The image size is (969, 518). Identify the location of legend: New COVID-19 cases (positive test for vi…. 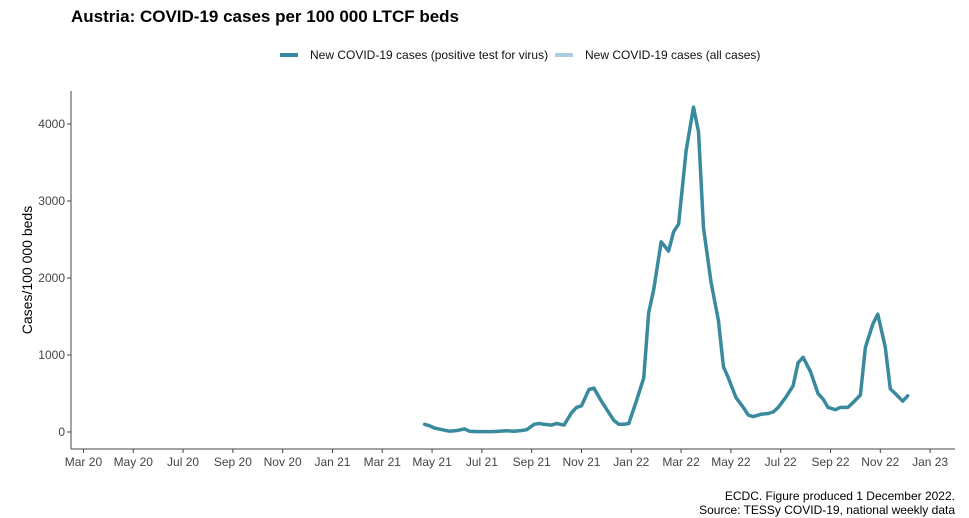
(520, 55).